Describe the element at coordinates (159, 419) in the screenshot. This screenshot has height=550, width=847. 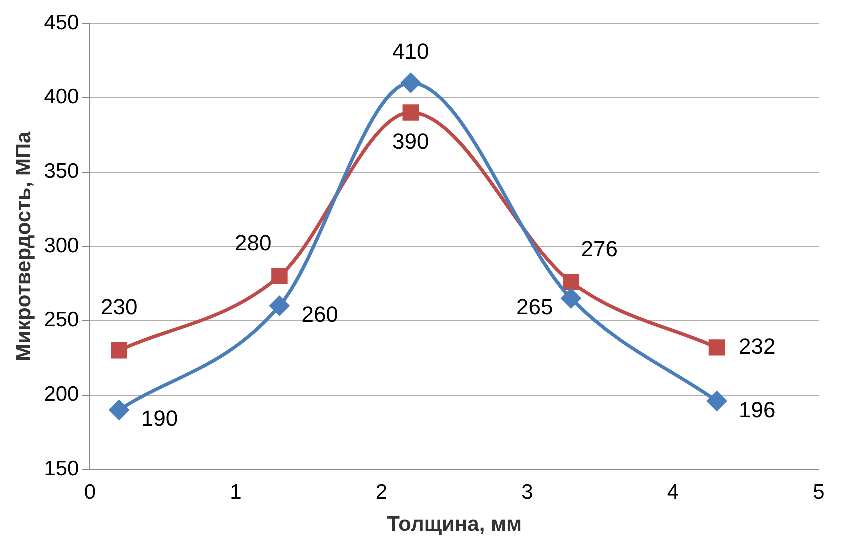
I see `data-label: 190` at that location.